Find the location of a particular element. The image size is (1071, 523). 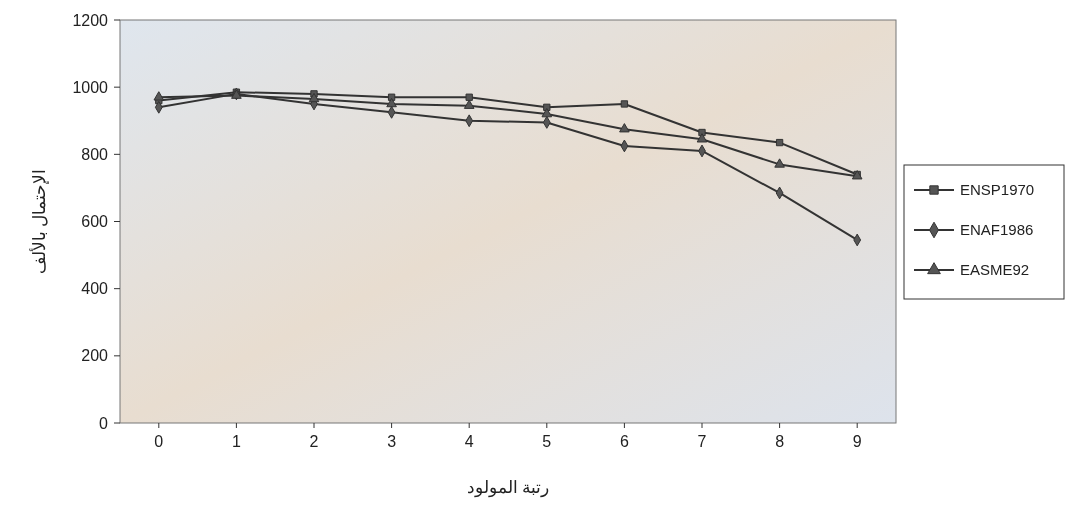

x-tick-label: 0 is located at coordinates (159, 441).